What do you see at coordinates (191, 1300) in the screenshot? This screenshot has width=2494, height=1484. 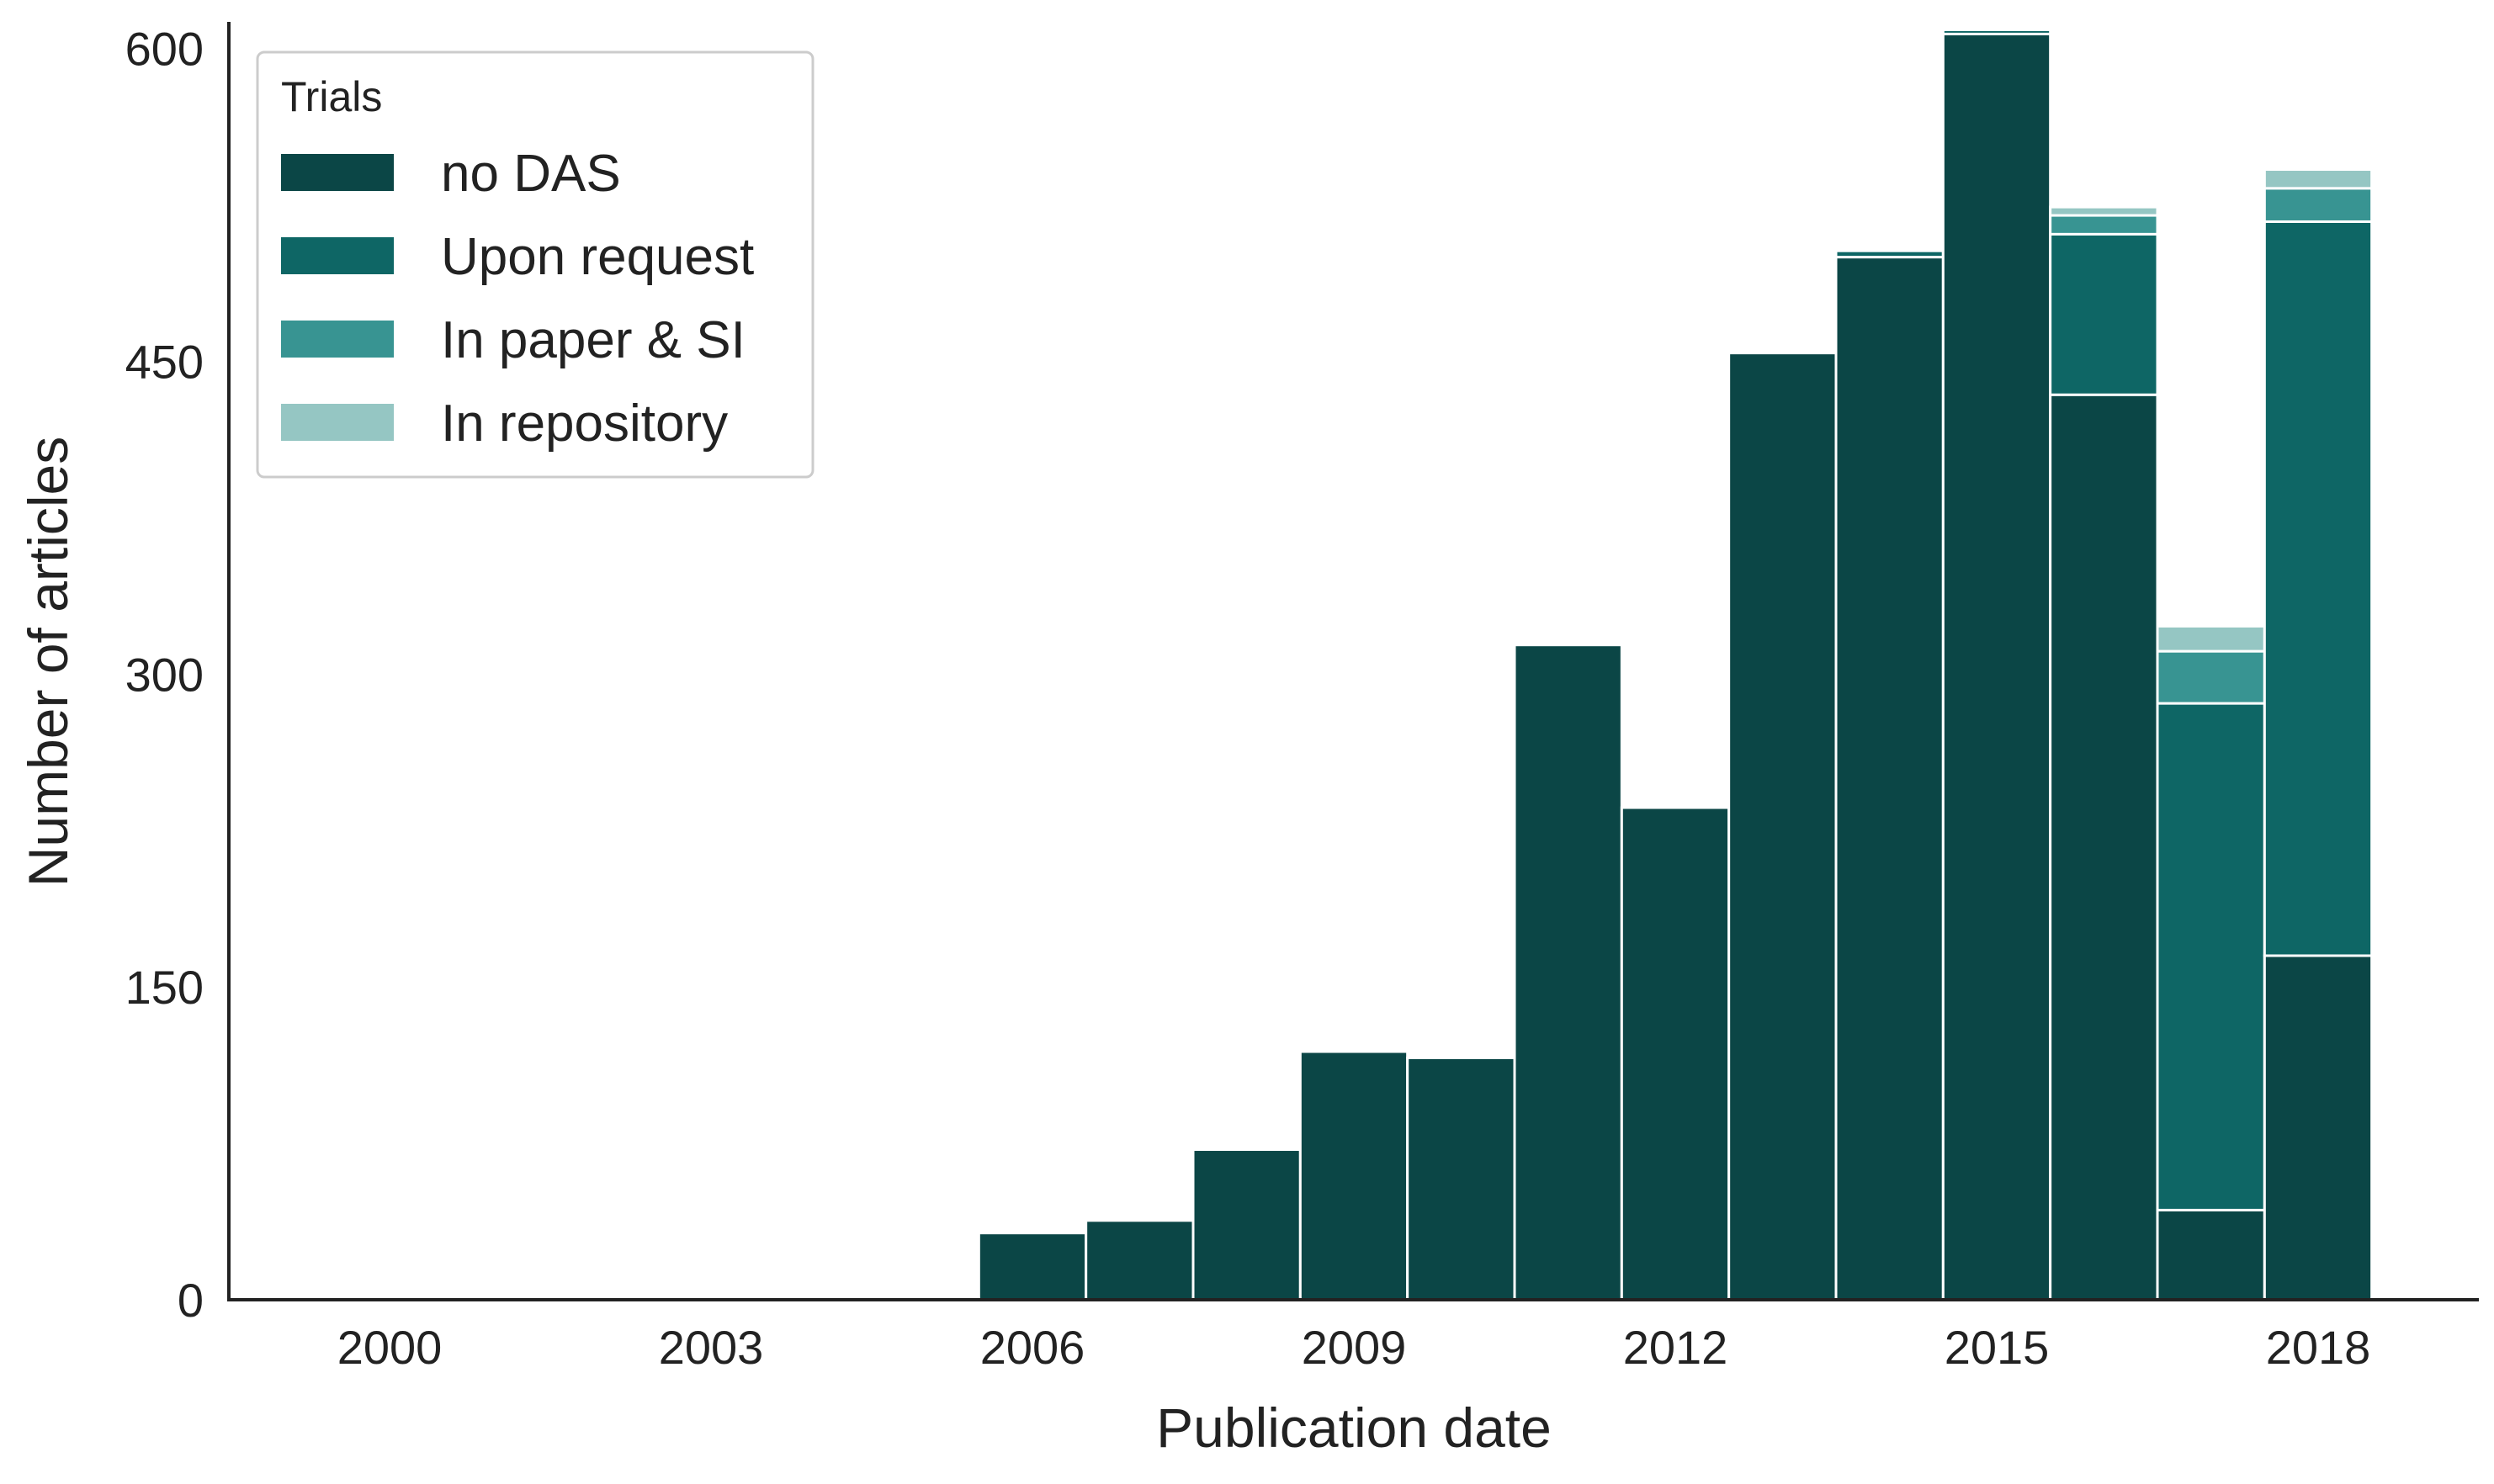 I see `y-tick-label-0: 0` at bounding box center [191, 1300].